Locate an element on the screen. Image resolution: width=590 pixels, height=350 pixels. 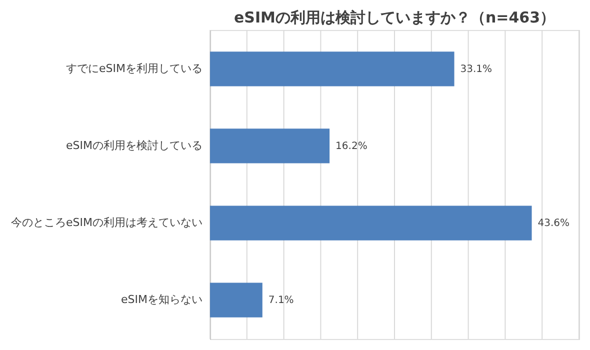
data-label: 16.2% is located at coordinates (352, 146).